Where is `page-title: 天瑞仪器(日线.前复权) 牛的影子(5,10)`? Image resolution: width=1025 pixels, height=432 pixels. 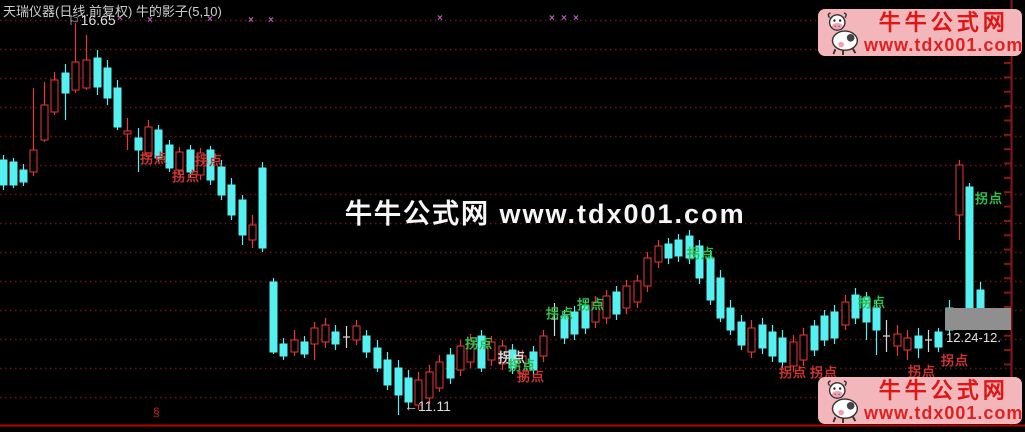
page-title: 天瑞仪器(日线.前复权) 牛的影子(5,10) is located at coordinates (112, 11).